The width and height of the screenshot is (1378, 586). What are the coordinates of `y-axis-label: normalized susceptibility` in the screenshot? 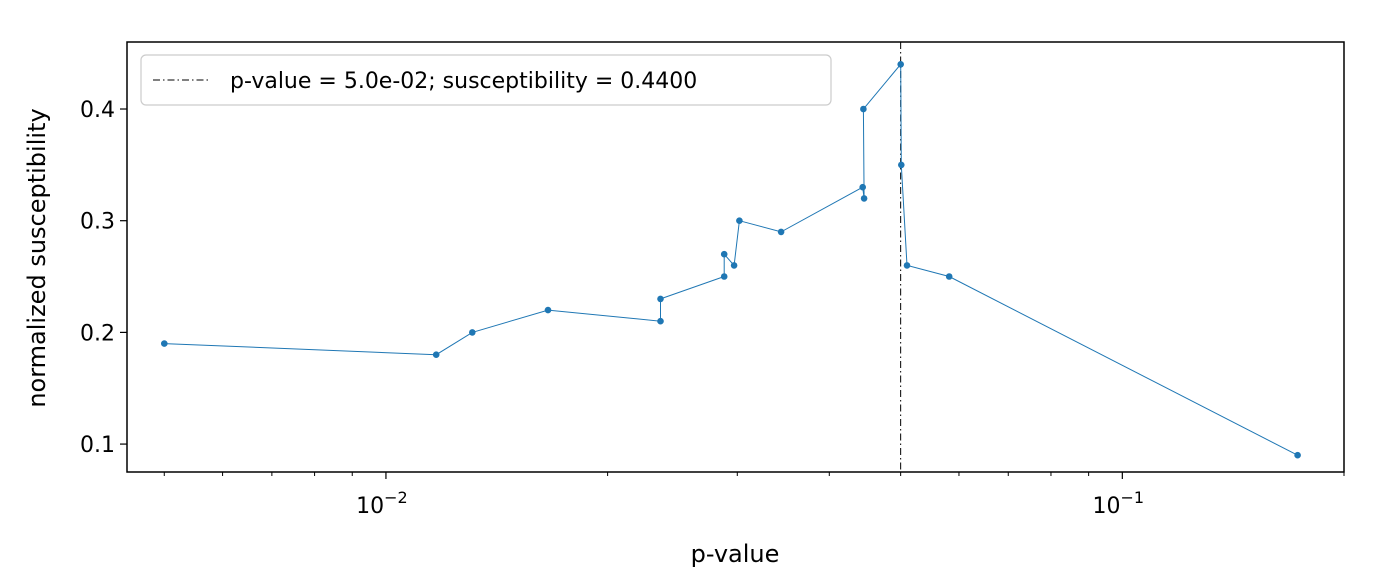 It's located at (37, 257).